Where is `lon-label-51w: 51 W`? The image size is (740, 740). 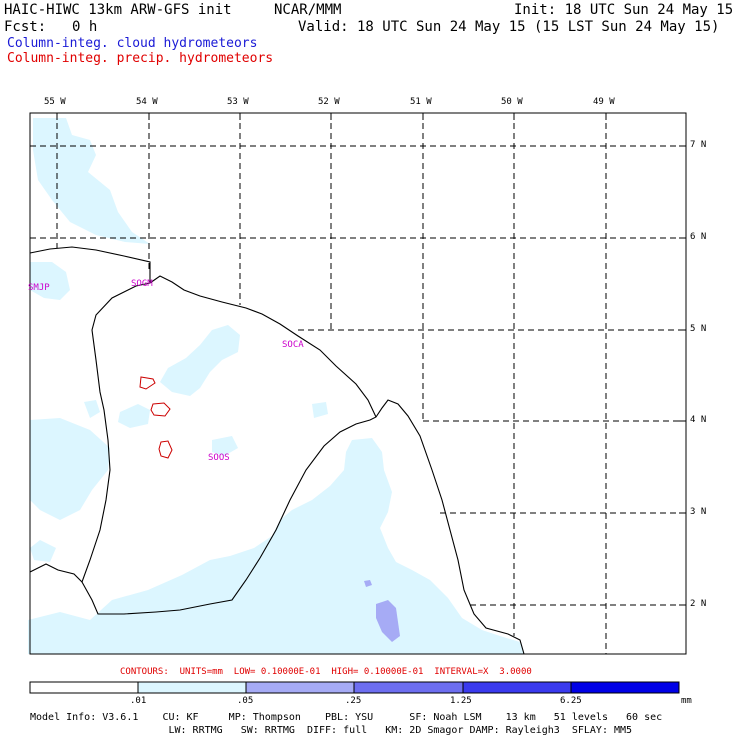
lon-label-51w: 51 W is located at coordinates (421, 102).